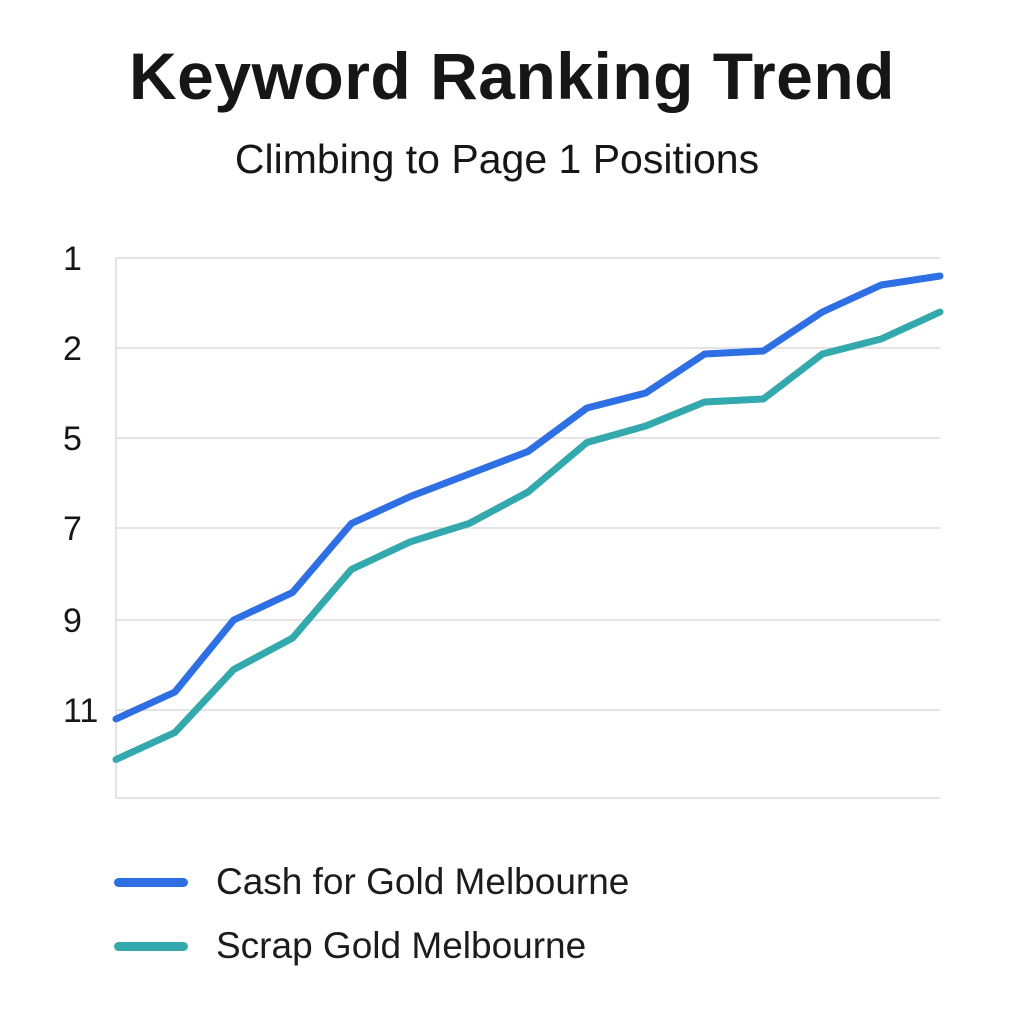 The width and height of the screenshot is (1024, 1024). What do you see at coordinates (72, 529) in the screenshot?
I see `y-tick-label: 7` at bounding box center [72, 529].